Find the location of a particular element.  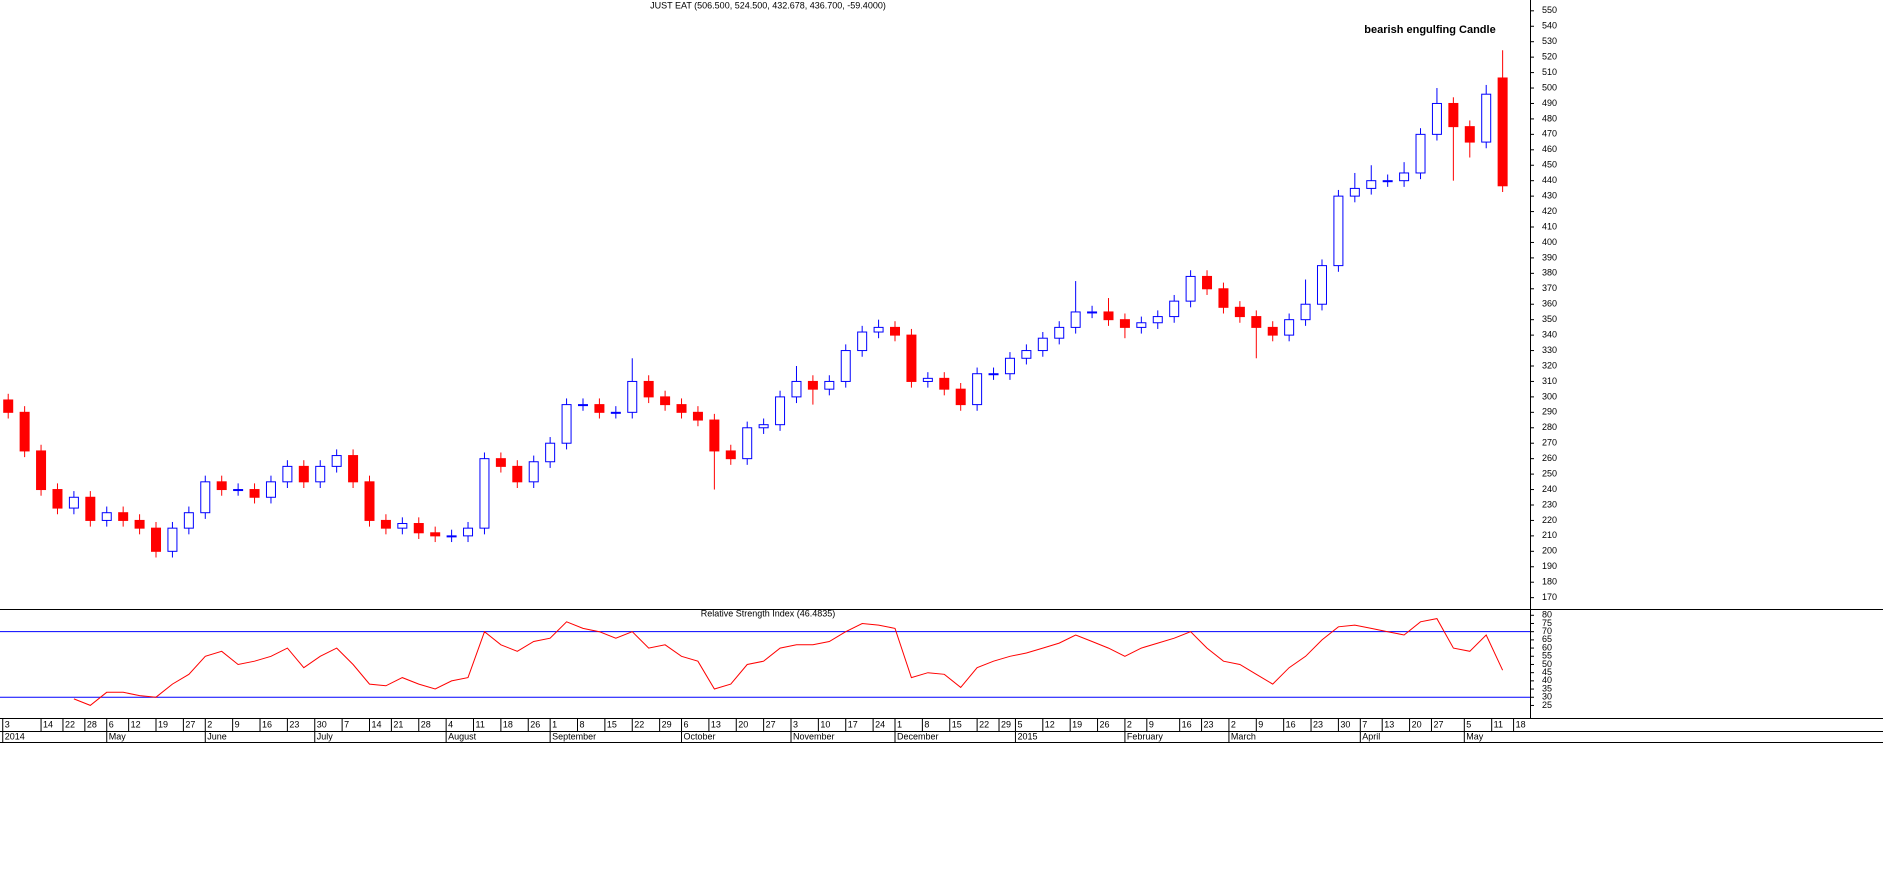

x-tick-label: 13 is located at coordinates (1389, 724).